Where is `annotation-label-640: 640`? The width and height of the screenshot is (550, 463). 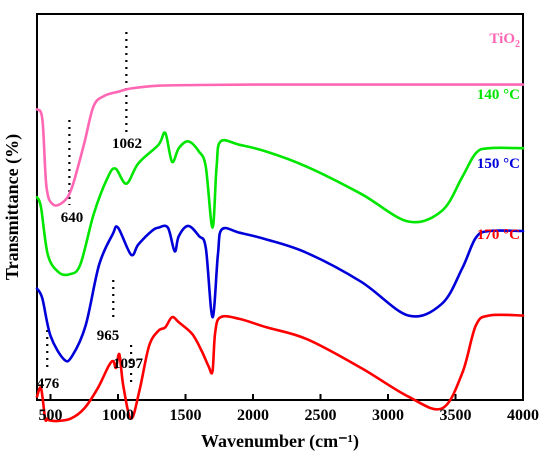
annotation-label-640: 640 is located at coordinates (72, 218).